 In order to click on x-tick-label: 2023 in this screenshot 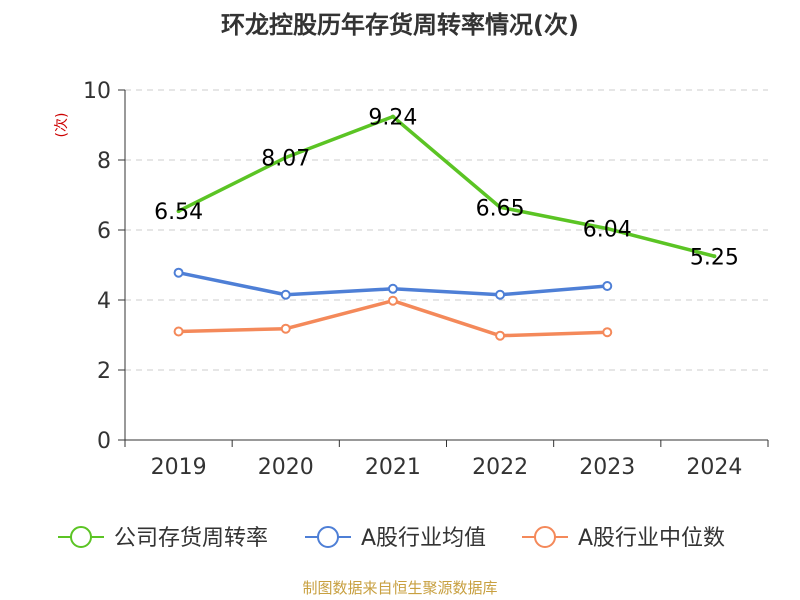, I will do `click(607, 467)`.